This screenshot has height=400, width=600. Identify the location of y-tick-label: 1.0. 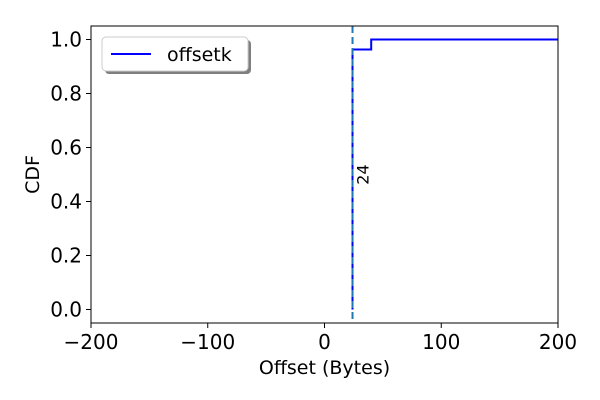
(66, 40).